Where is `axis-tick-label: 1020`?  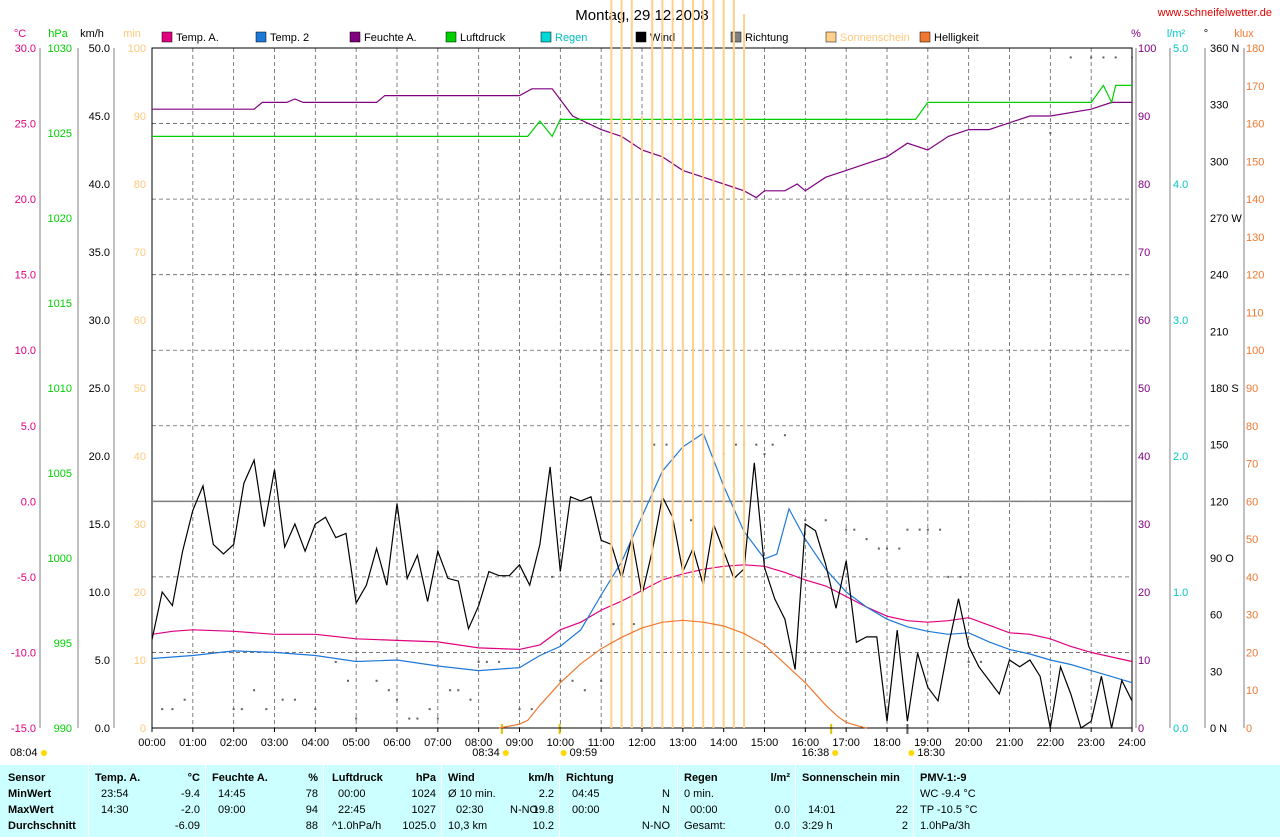
axis-tick-label: 1020 is located at coordinates (60, 219).